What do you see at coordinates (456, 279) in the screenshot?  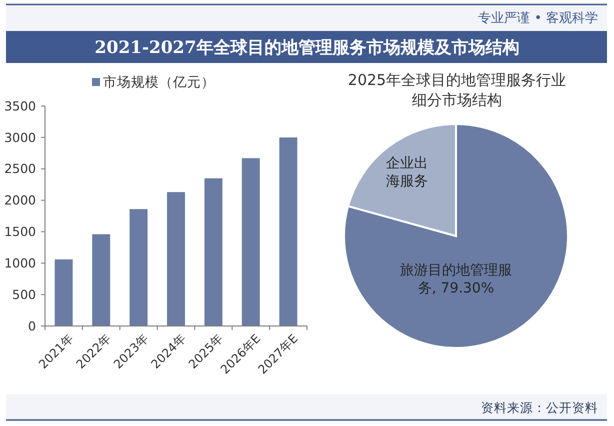 I see `slice-label: 旅游目的地管理服务, 79.30%` at bounding box center [456, 279].